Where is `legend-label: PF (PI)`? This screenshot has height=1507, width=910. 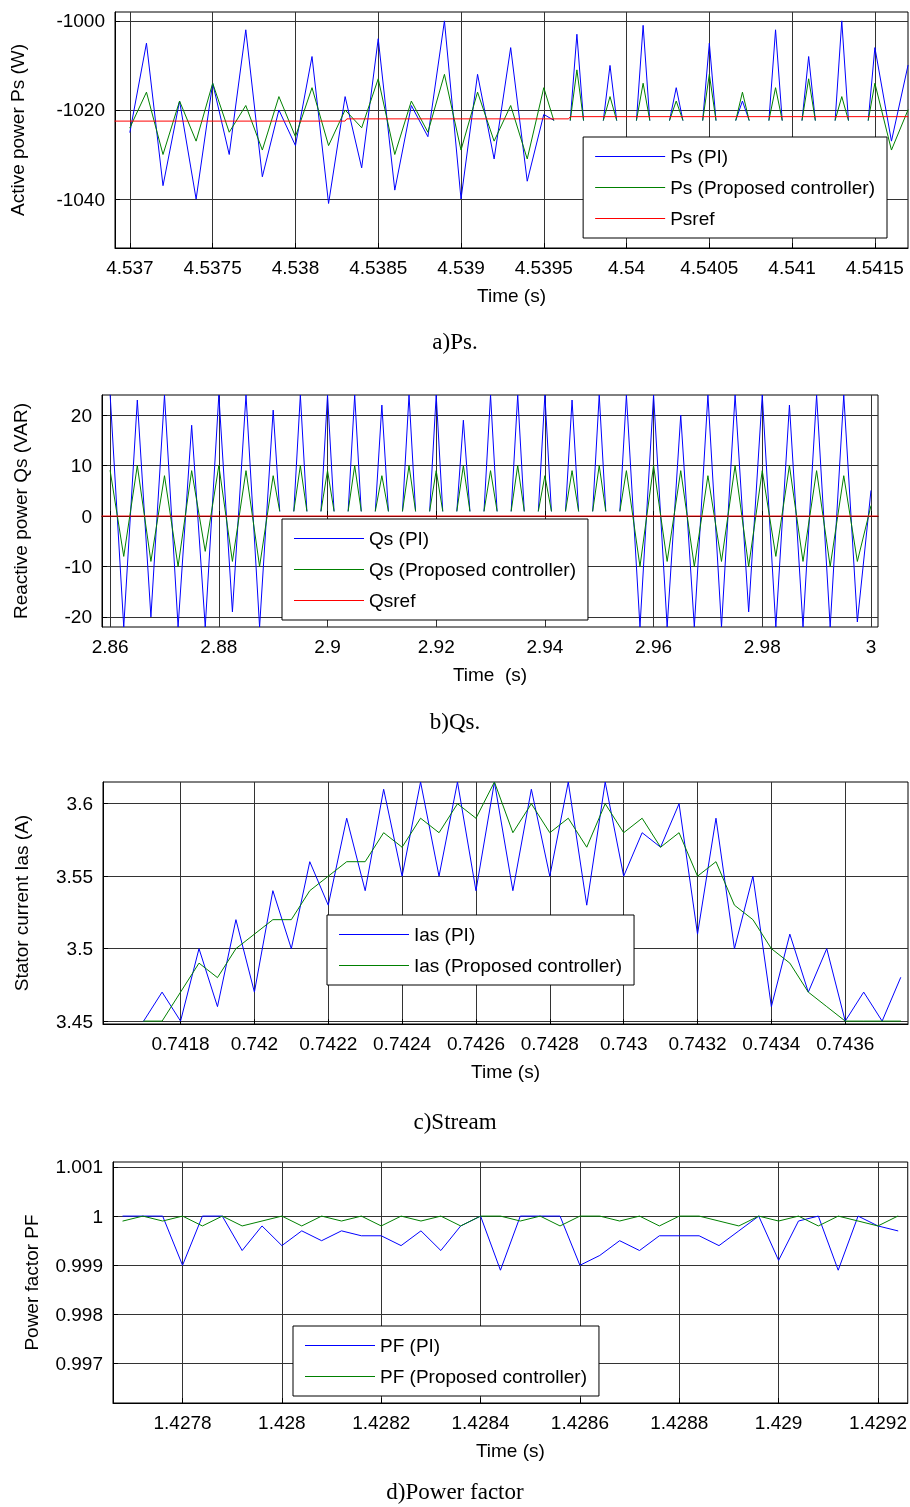 legend-label: PF (PI) is located at coordinates (410, 1345).